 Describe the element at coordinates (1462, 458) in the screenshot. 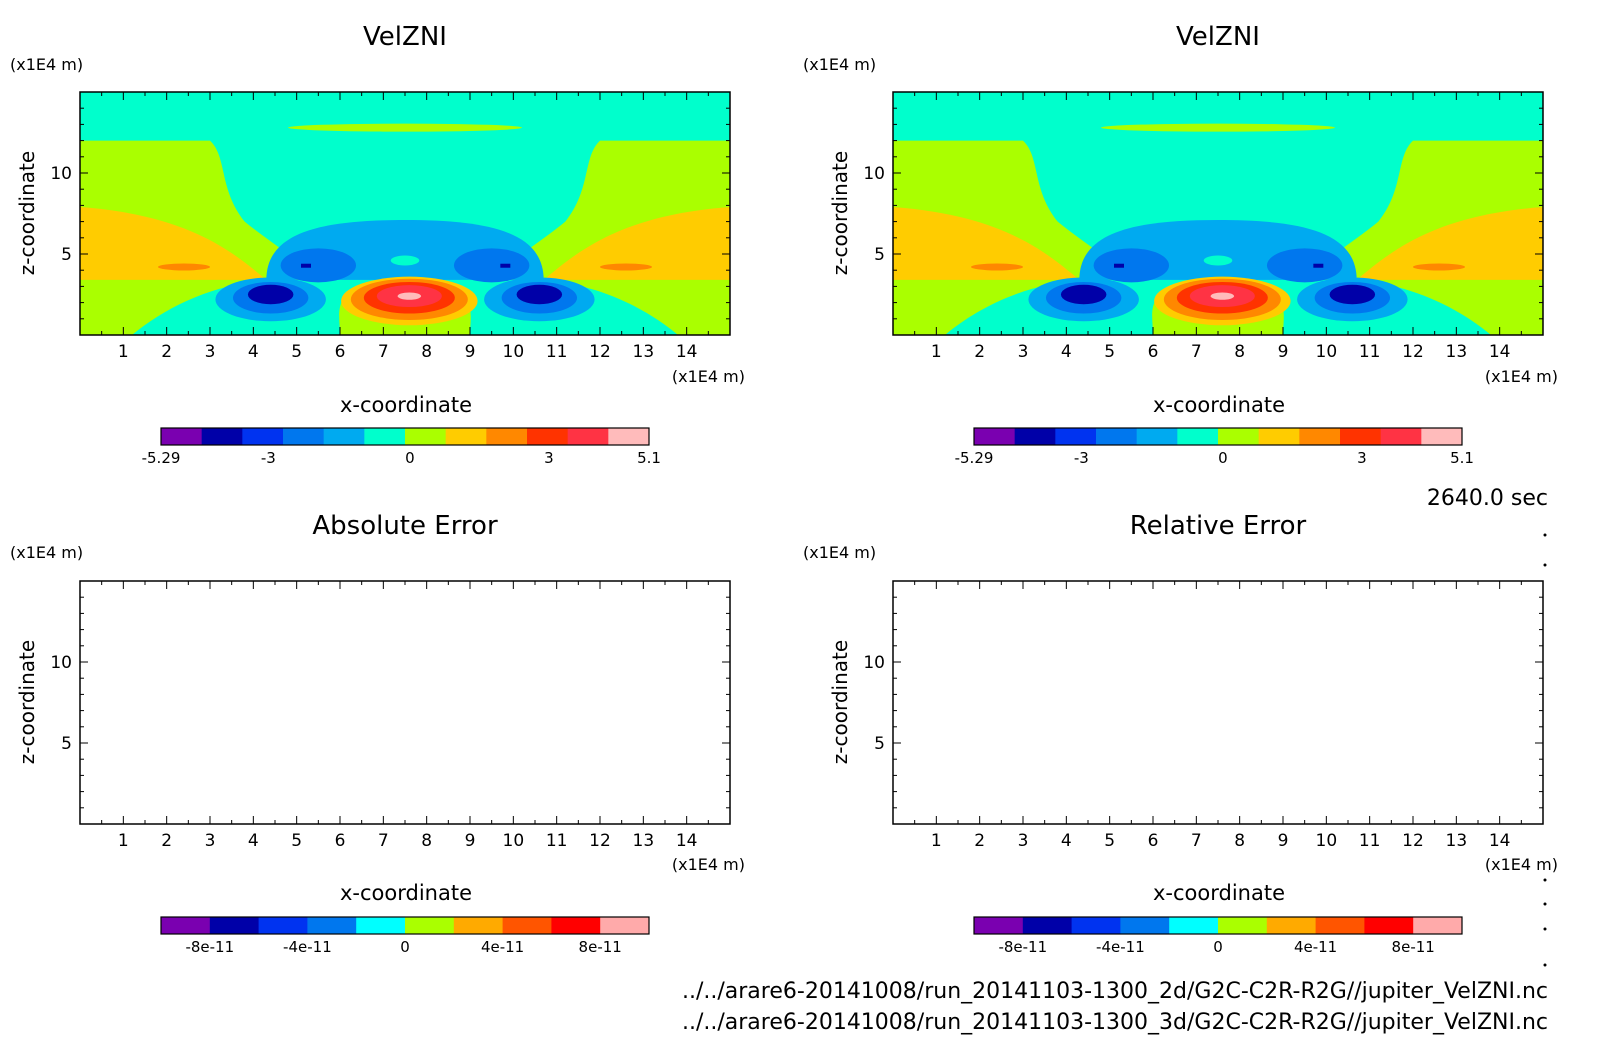

I see `colorbar-label: 5.1` at that location.